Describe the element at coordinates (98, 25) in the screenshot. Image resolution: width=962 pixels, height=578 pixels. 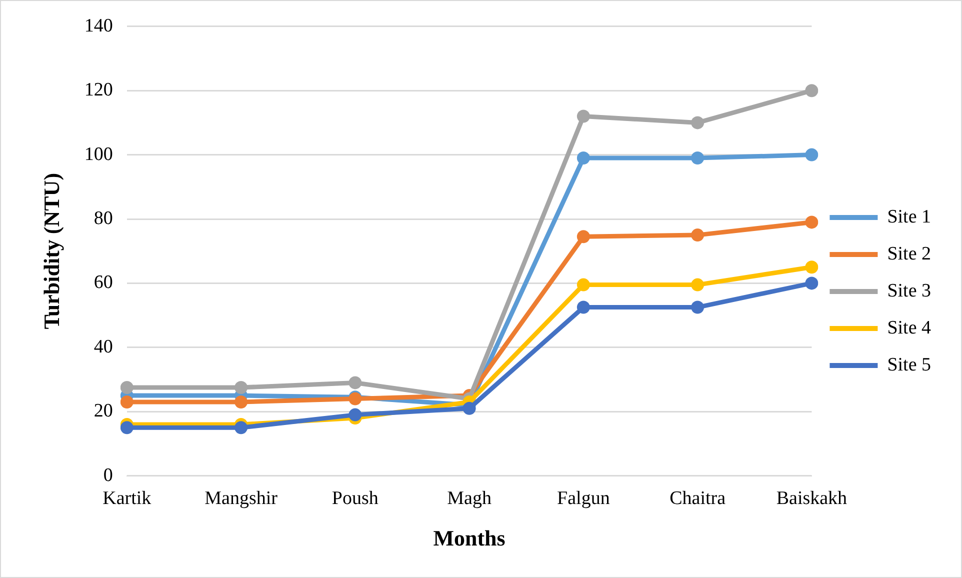
I see `y-tick-label: 140` at that location.